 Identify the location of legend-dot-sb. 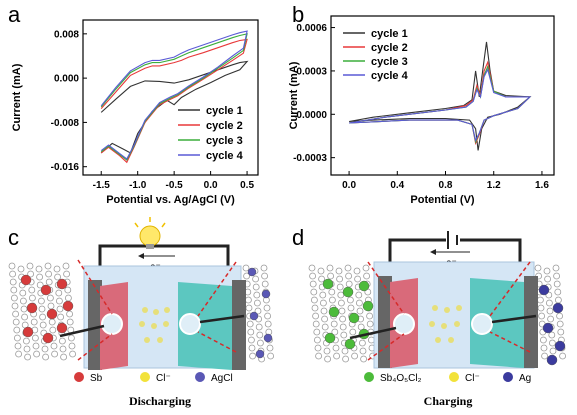
(79, 377).